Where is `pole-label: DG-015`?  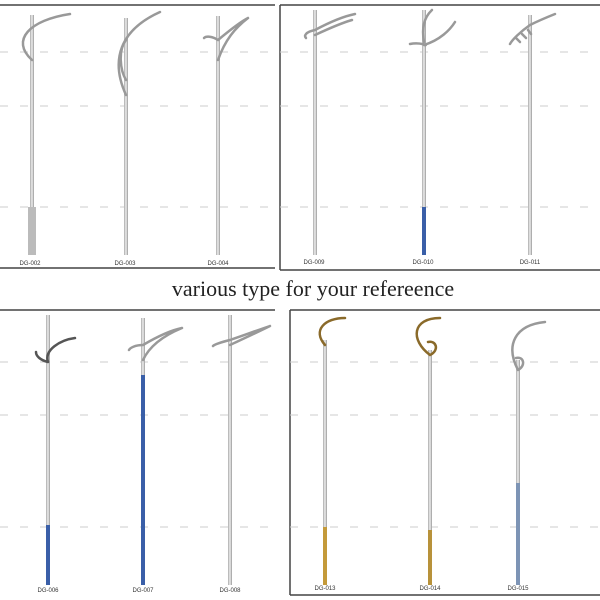 pole-label: DG-015 is located at coordinates (518, 589).